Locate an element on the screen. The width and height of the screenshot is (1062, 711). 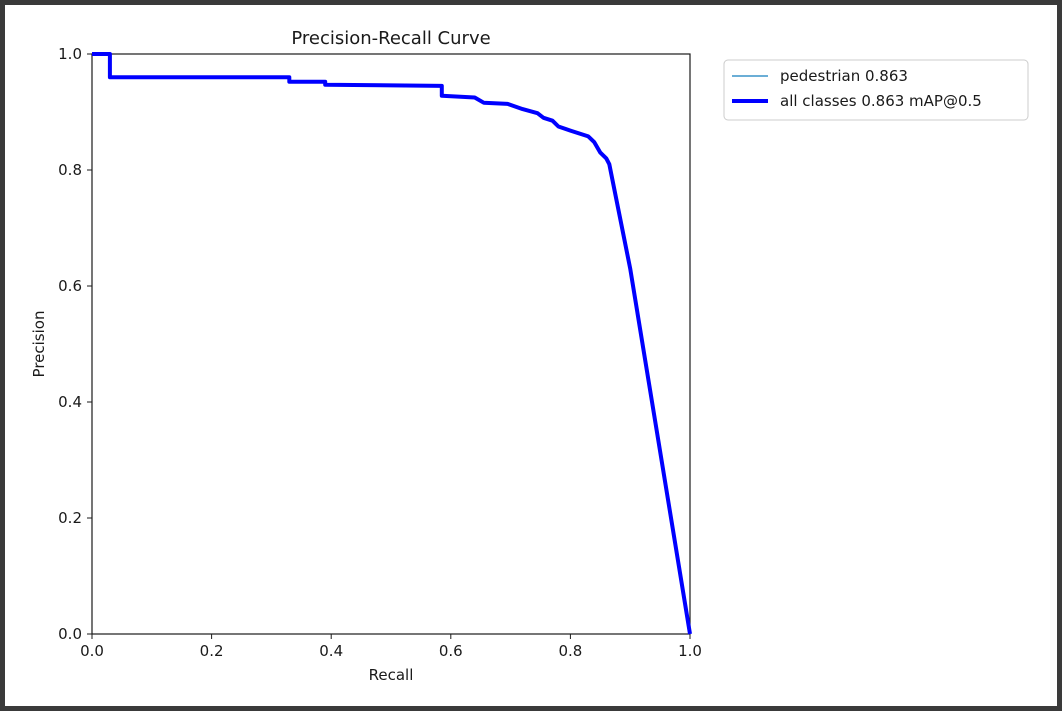
x-tick-label: 1.0 is located at coordinates (690, 651).